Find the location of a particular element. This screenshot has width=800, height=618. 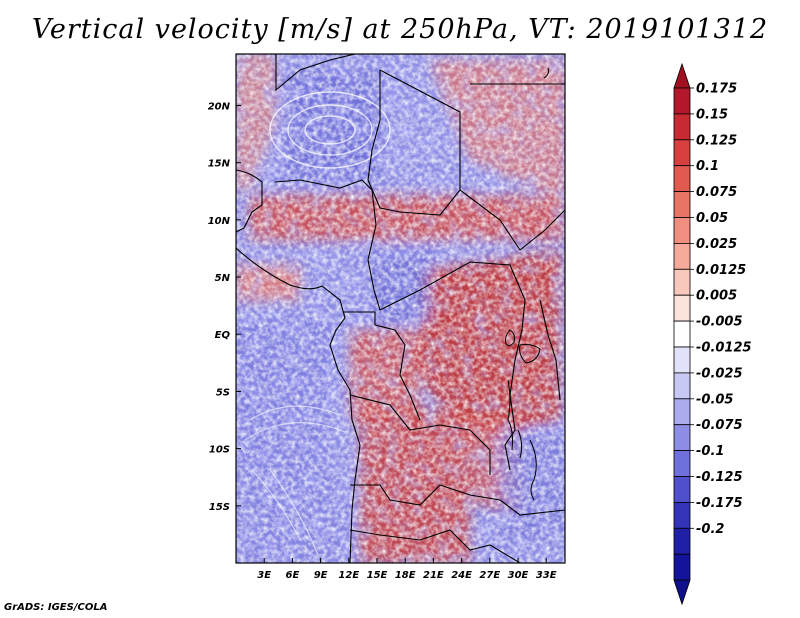

colorbar-bottom-arrow is located at coordinates (682, 592).